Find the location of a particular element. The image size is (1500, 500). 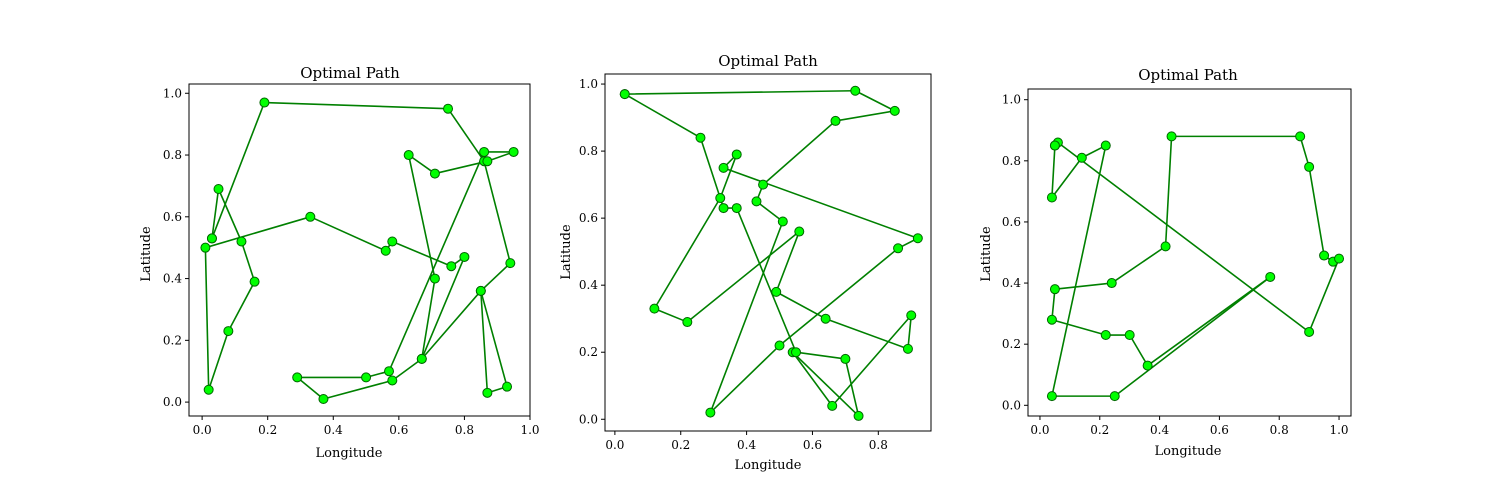

path-series is located at coordinates (359, 251).